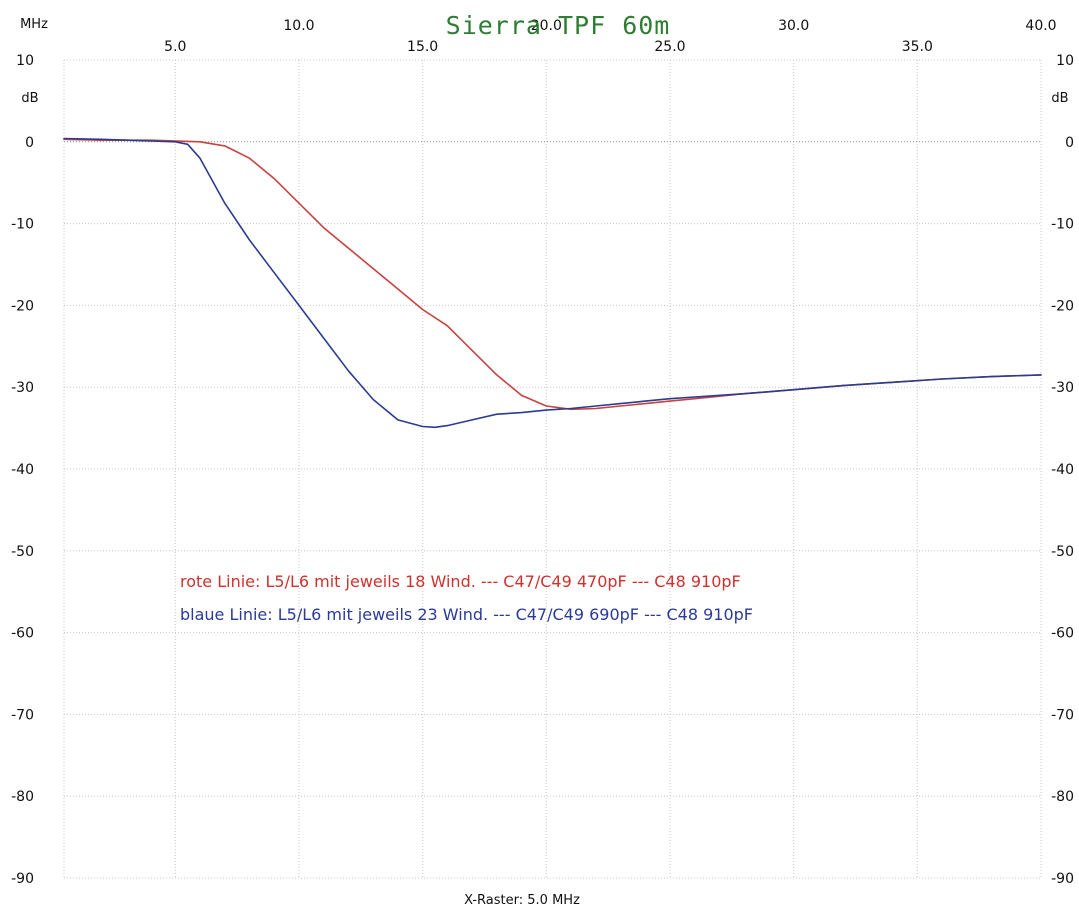  What do you see at coordinates (22, 715) in the screenshot?
I see `y-tick-label-left: -70` at bounding box center [22, 715].